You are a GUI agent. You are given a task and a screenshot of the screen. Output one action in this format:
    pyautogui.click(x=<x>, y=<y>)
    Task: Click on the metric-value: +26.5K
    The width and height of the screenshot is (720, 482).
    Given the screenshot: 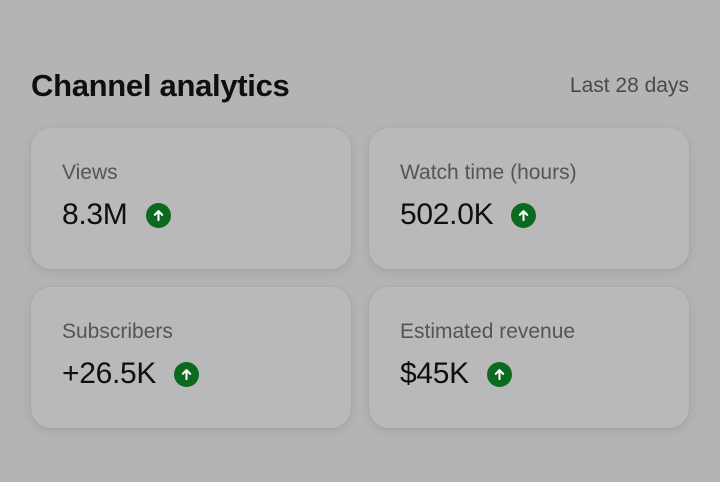 What is the action you would take?
    pyautogui.click(x=109, y=373)
    